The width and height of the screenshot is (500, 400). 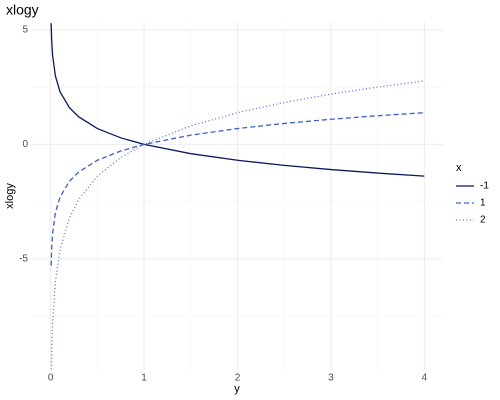 I want to click on legend-label: 2, so click(x=483, y=220).